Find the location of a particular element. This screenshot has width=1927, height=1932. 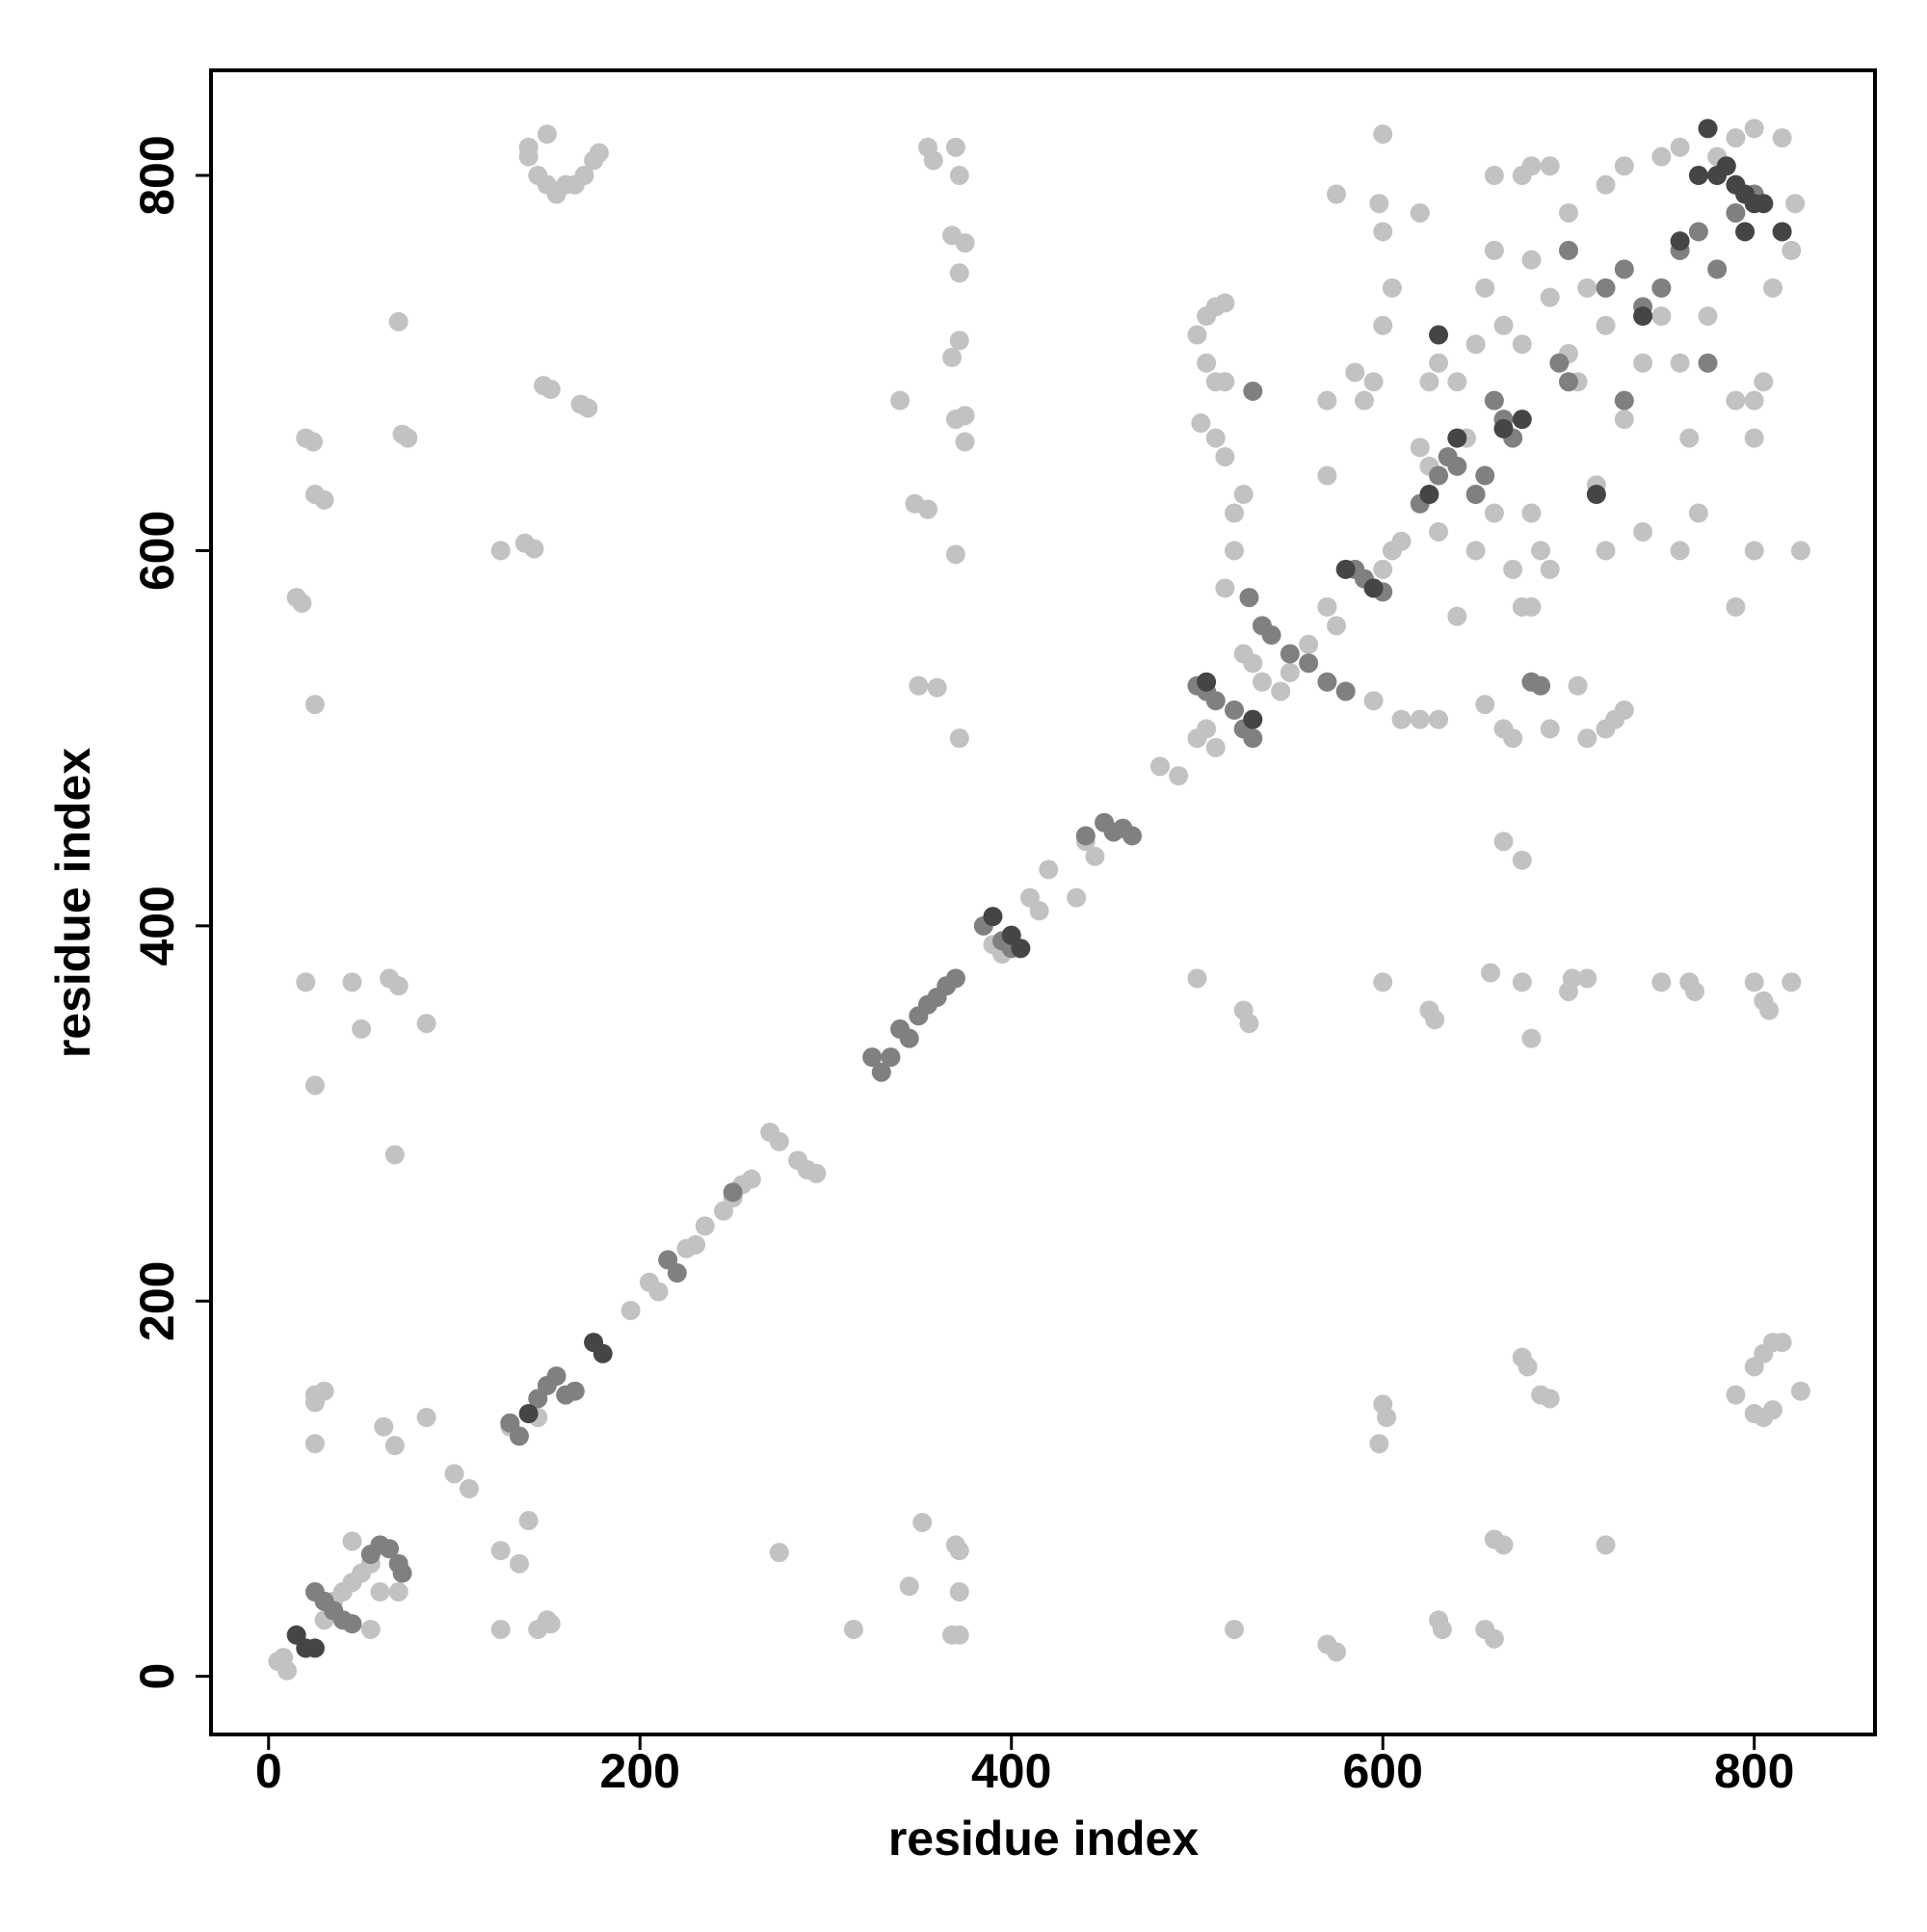

y-tick-label: 200 is located at coordinates (157, 1301).